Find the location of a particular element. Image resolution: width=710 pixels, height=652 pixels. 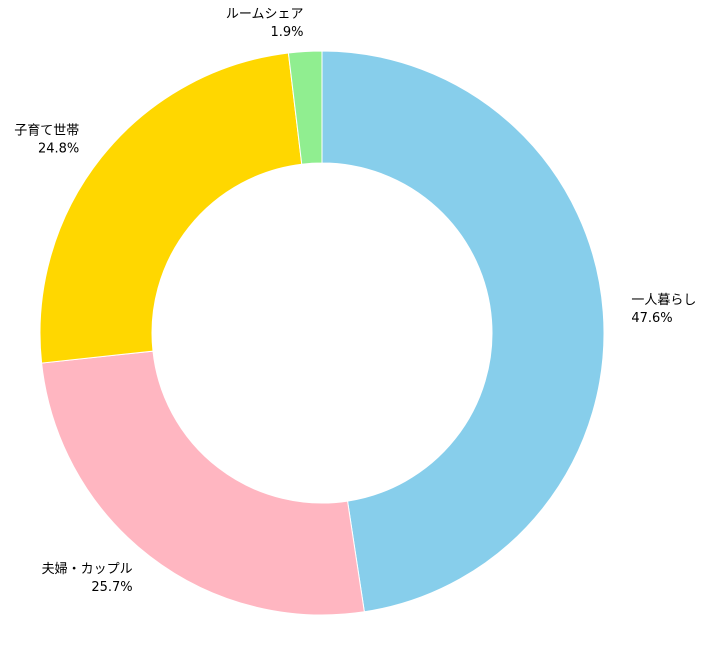

segment-label: 夫婦・カップル is located at coordinates (87, 569).